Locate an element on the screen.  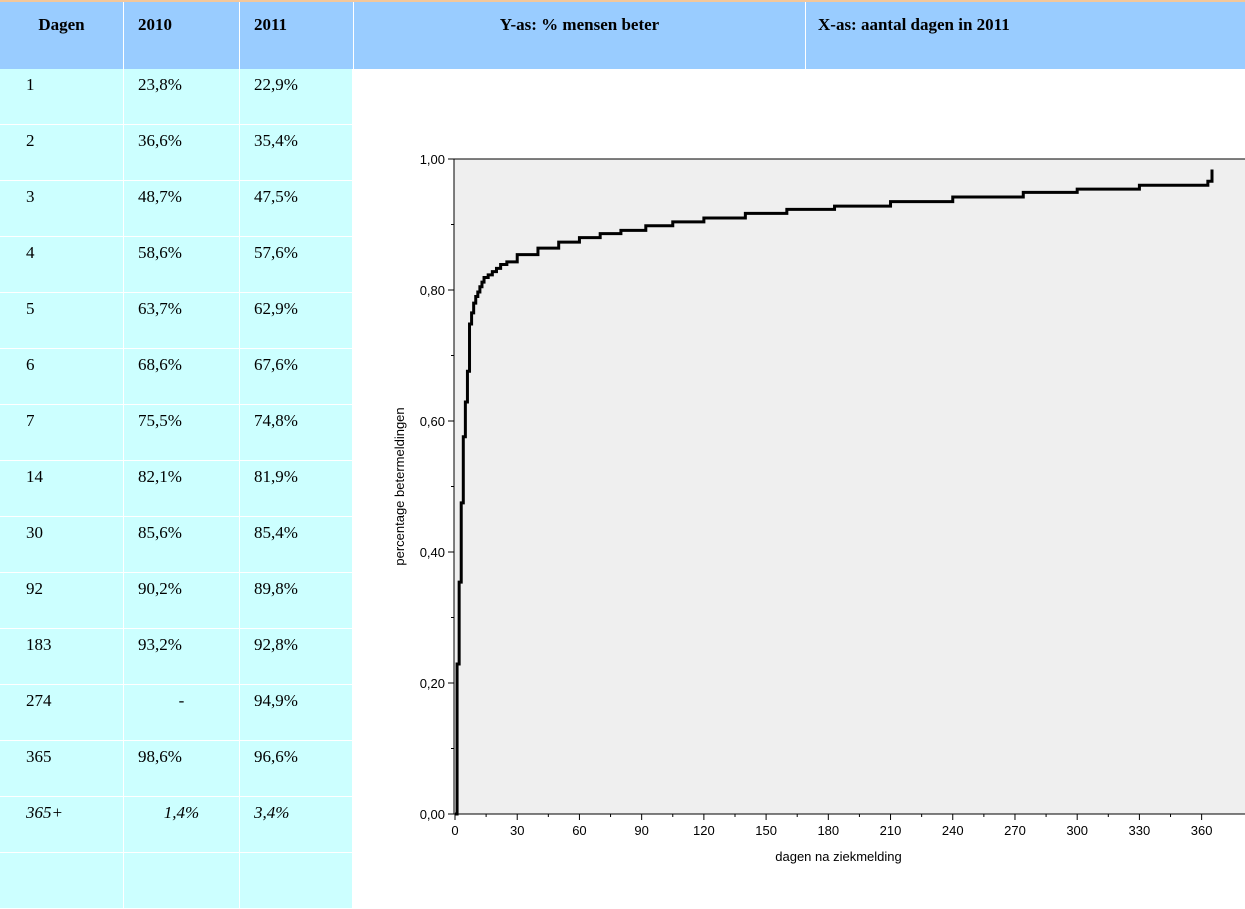
header-x-axis-note: X-as: aantal dagen in 2011 is located at coordinates (1025, 35).